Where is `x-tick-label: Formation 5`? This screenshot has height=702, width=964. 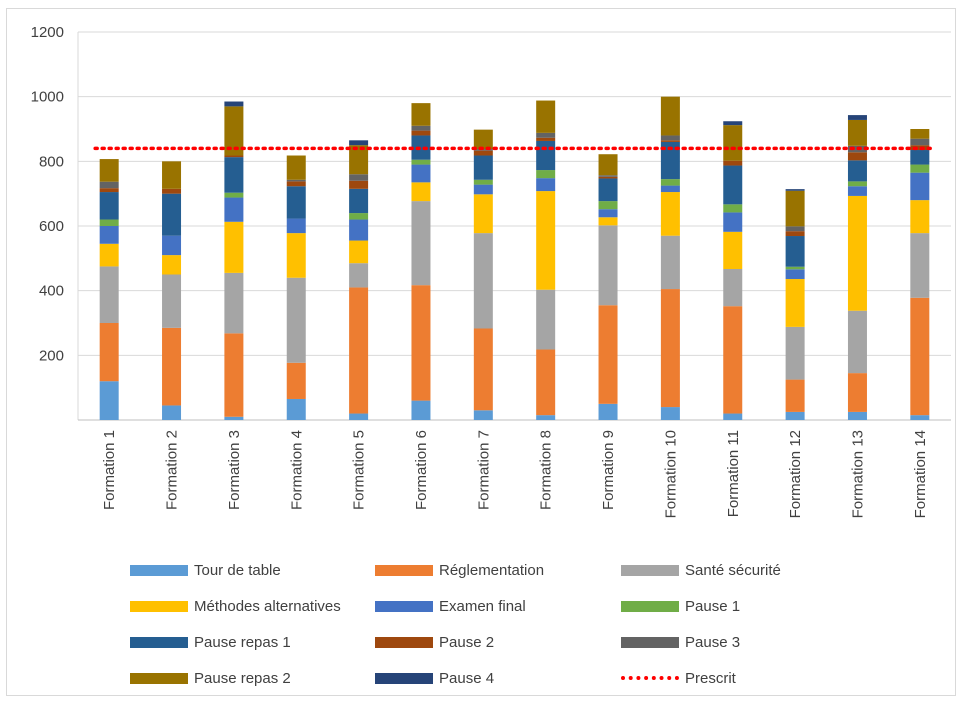
x-tick-label: Formation 5 is located at coordinates (359, 470).